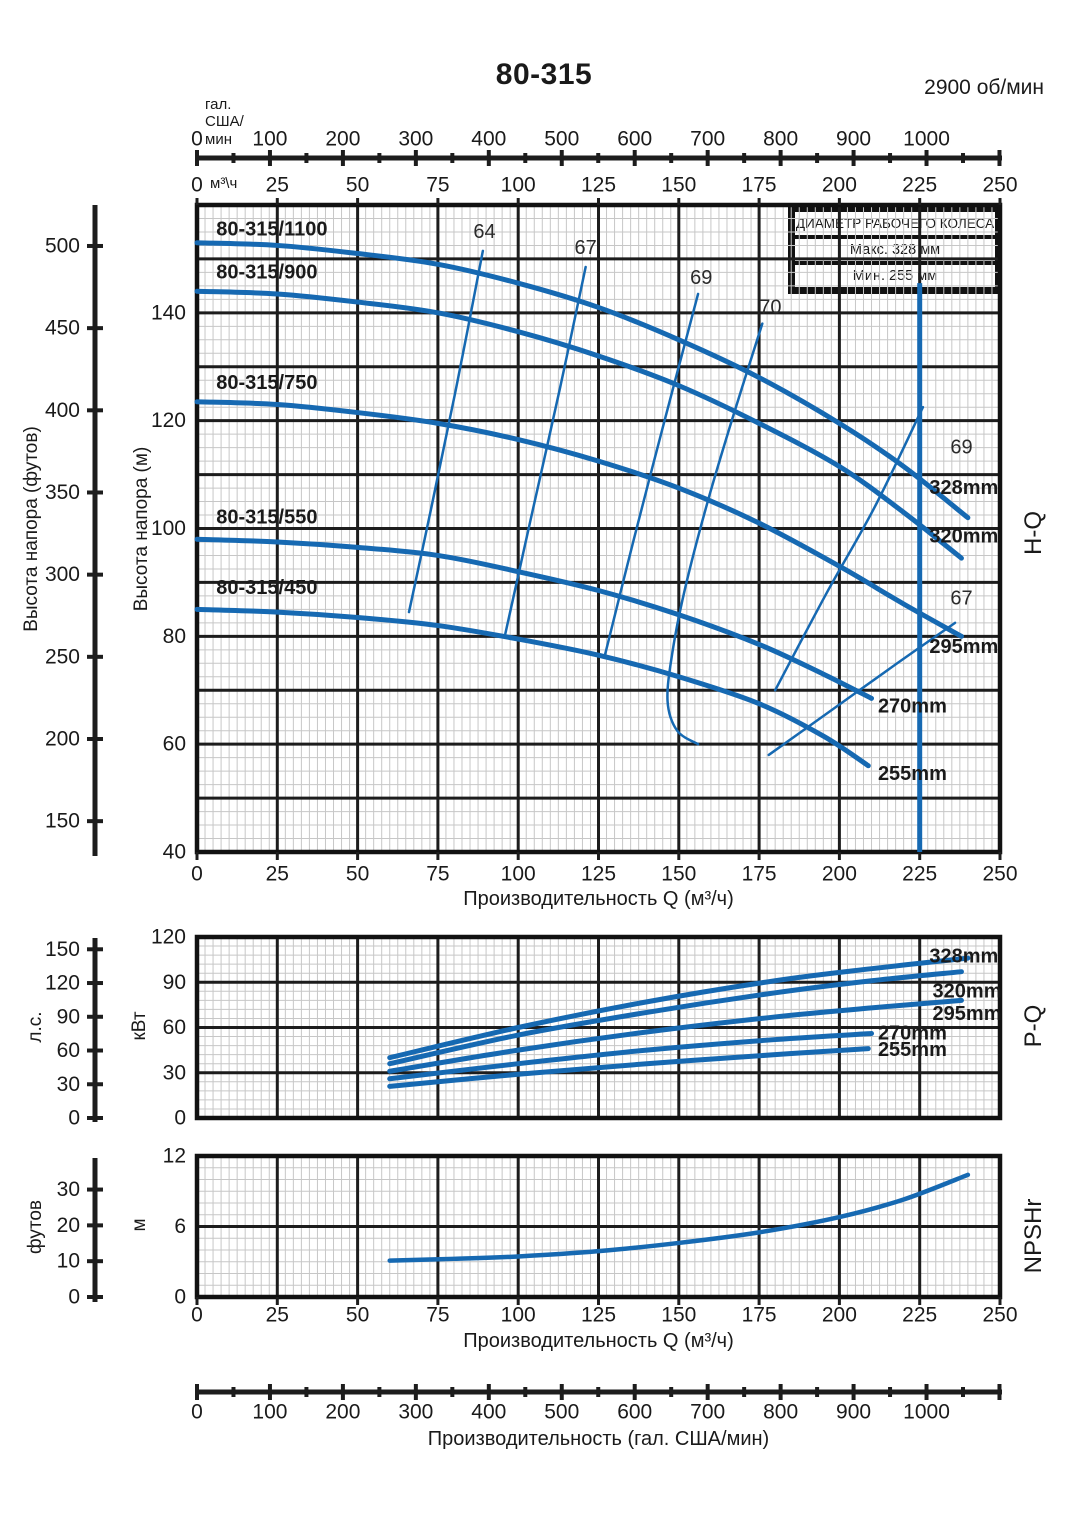  What do you see at coordinates (926, 1412) in the screenshot?
I see `bottom-gpm-axis-tick-label: 1000` at bounding box center [926, 1412].